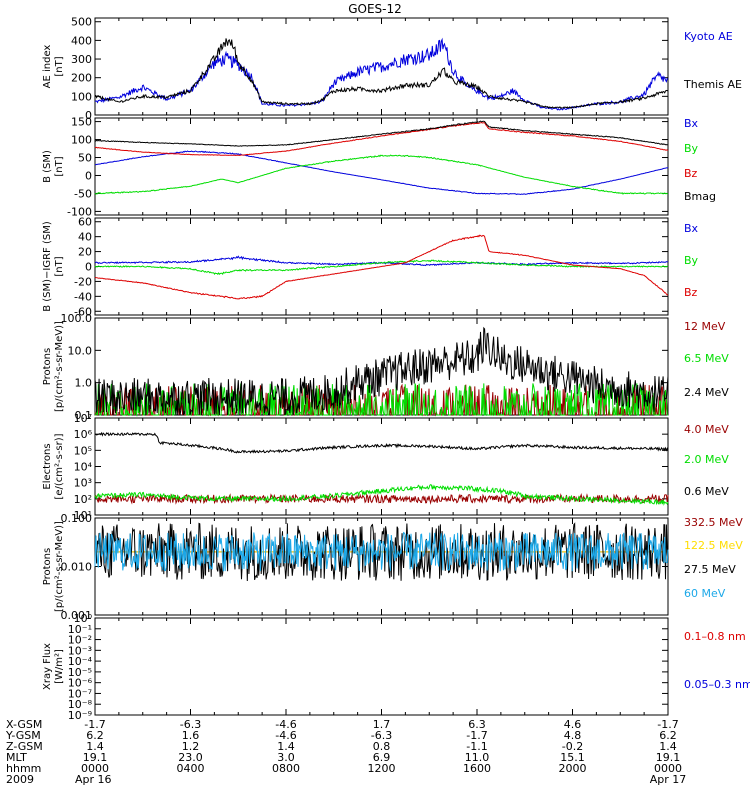  What do you see at coordinates (93, 779) in the screenshot?
I see `orbit-value: Apr 16` at bounding box center [93, 779].